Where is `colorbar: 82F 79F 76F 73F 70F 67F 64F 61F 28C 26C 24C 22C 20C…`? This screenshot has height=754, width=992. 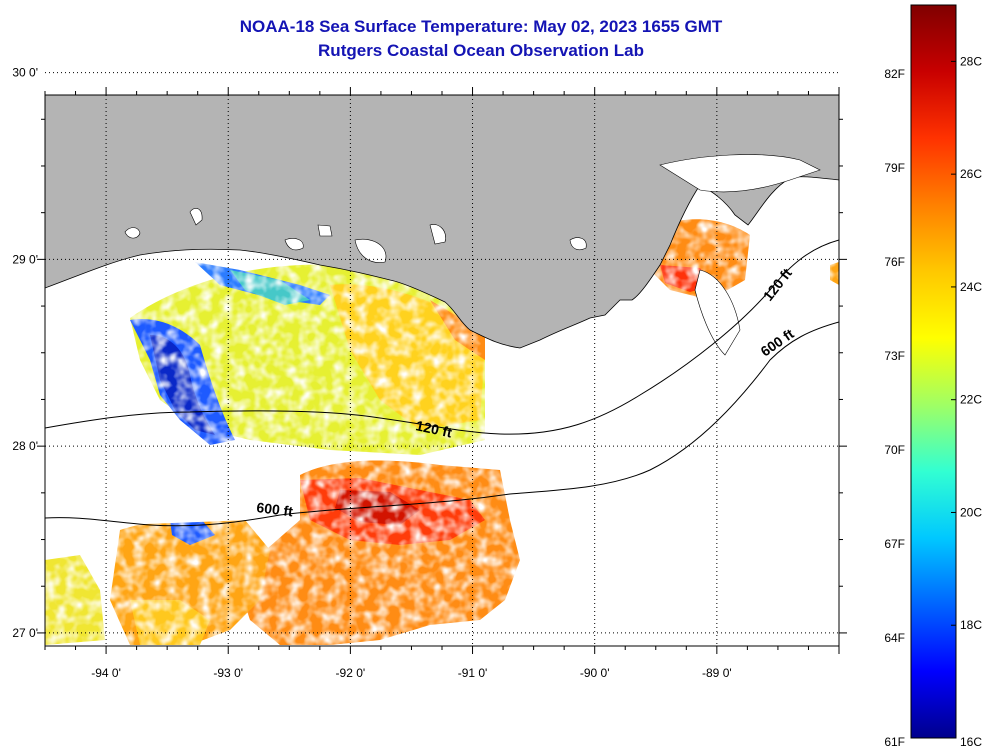 colorbar: 82F 79F 76F 73F 70F 67F 64F 61F 28C 26C 24C 22C 20C… is located at coordinates (933, 376).